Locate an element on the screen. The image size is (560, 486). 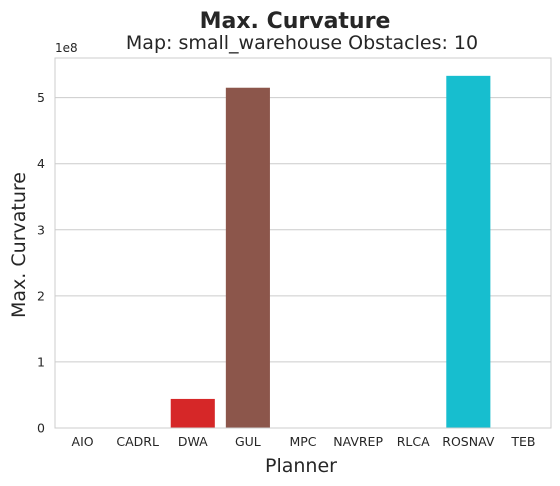
x-tick-label: GUL is located at coordinates (248, 441).